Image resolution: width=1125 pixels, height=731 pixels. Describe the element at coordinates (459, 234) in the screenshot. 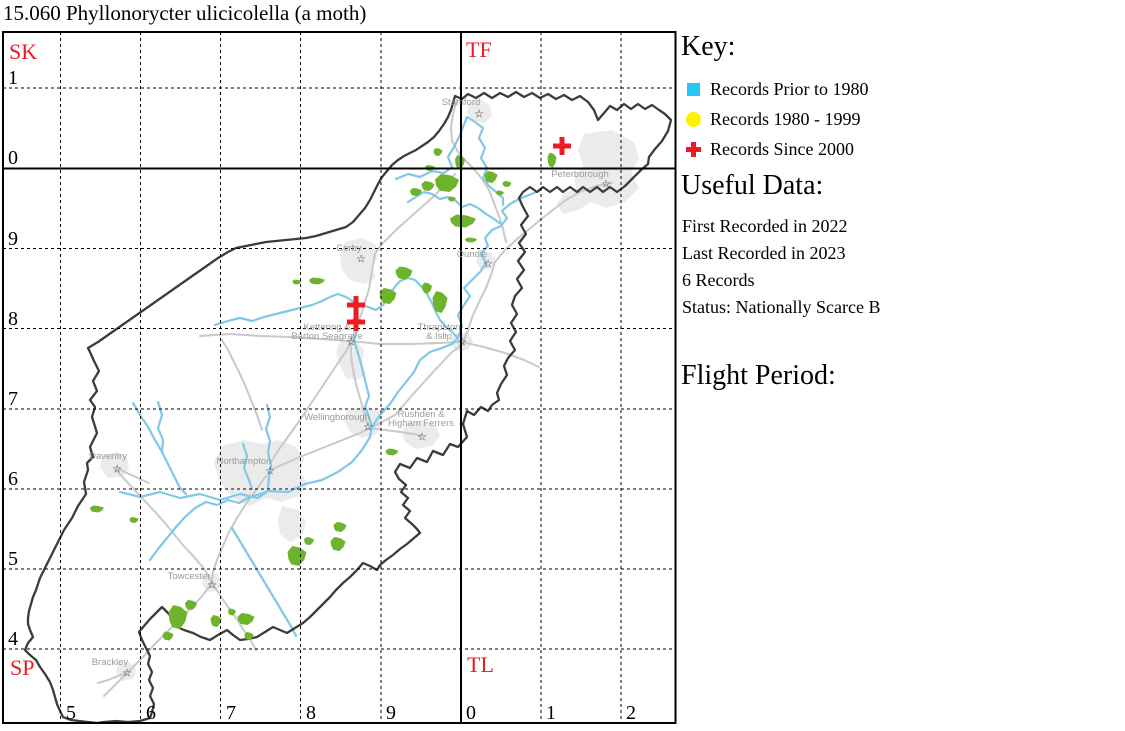

I see `records-layer` at that location.